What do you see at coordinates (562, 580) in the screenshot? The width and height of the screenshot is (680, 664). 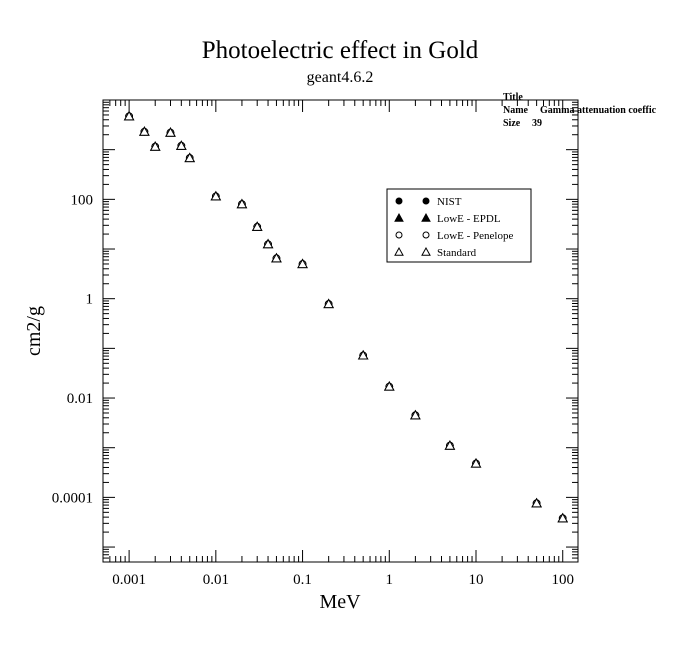 I see `x-tick-label: 100` at bounding box center [562, 580].